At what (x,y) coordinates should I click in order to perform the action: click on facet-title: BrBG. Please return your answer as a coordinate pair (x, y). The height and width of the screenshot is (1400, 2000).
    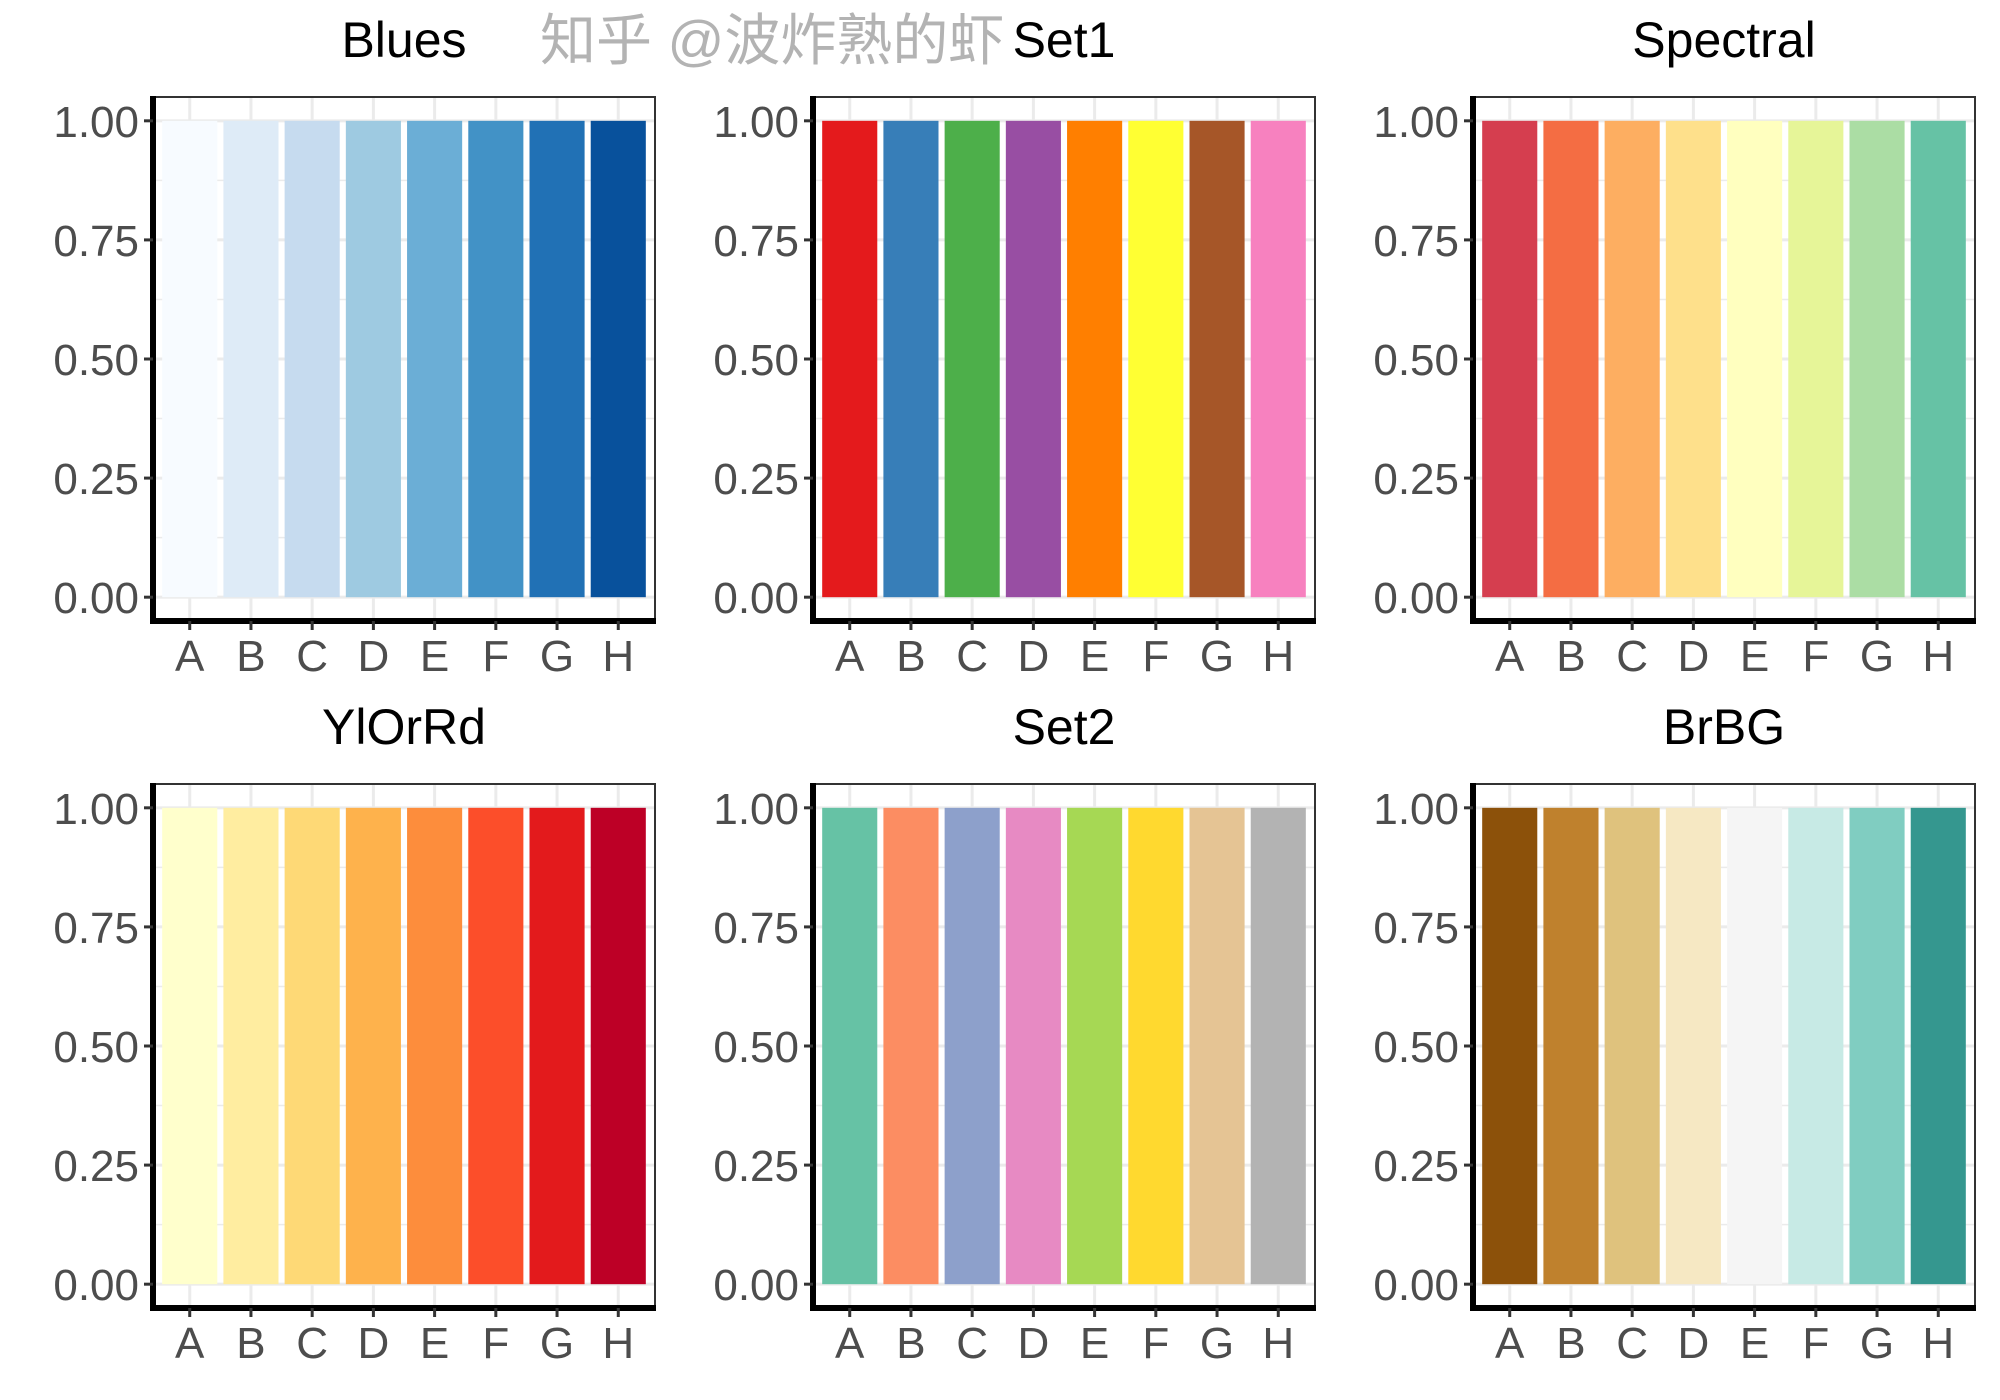
    Looking at the image, I should click on (1724, 727).